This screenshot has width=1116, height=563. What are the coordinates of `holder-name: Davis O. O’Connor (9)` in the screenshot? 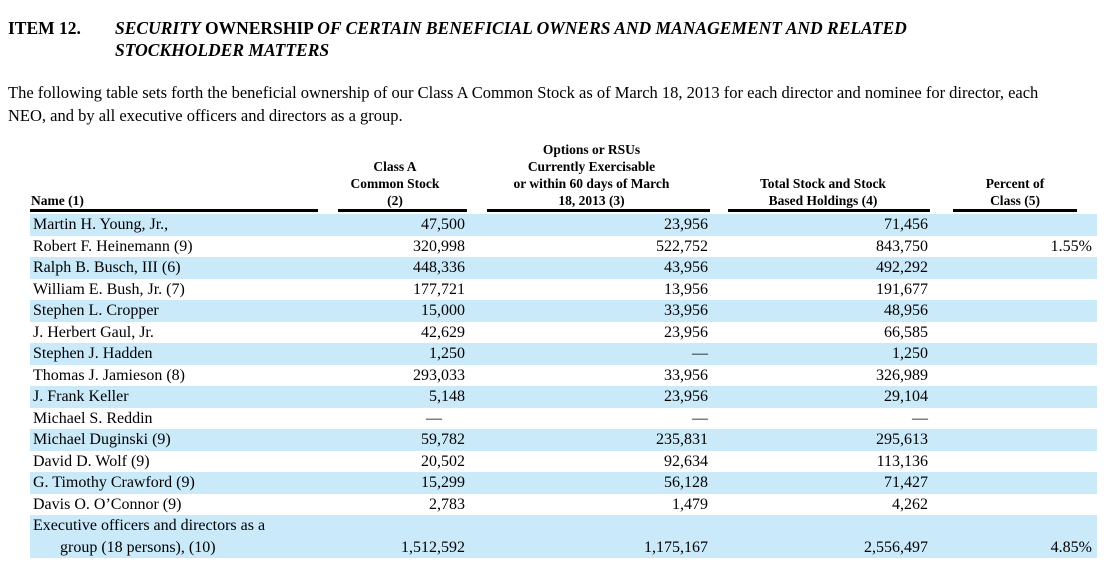 It's located at (107, 504).